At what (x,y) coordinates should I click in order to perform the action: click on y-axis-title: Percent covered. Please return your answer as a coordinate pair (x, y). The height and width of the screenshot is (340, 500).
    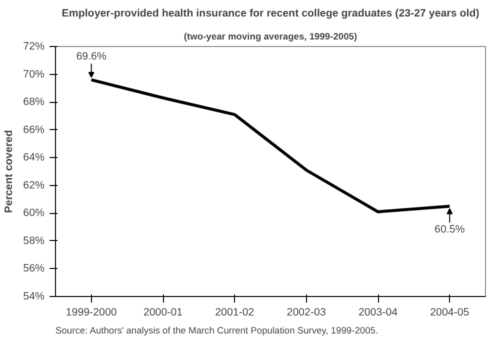
    Looking at the image, I should click on (9, 171).